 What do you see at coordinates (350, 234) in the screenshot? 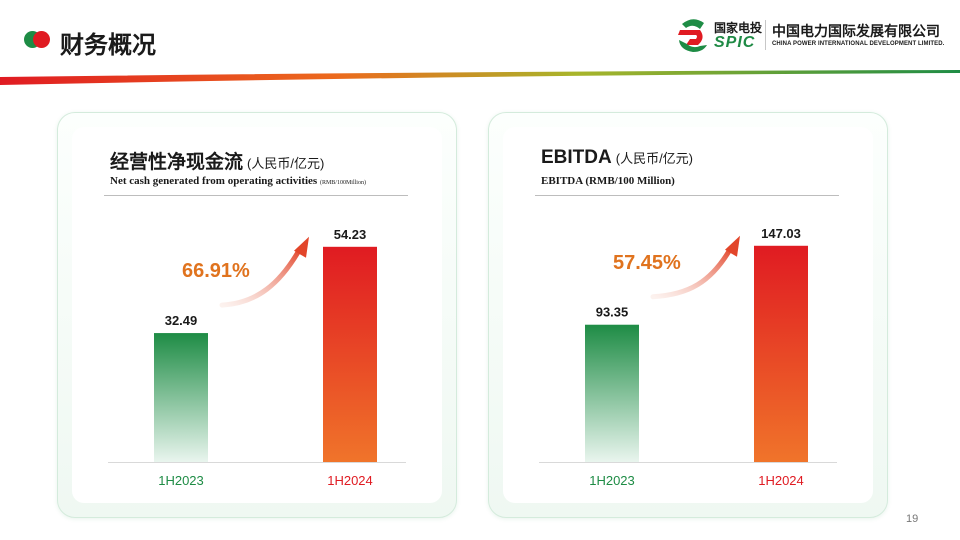
I see `data-label: 54.23` at bounding box center [350, 234].